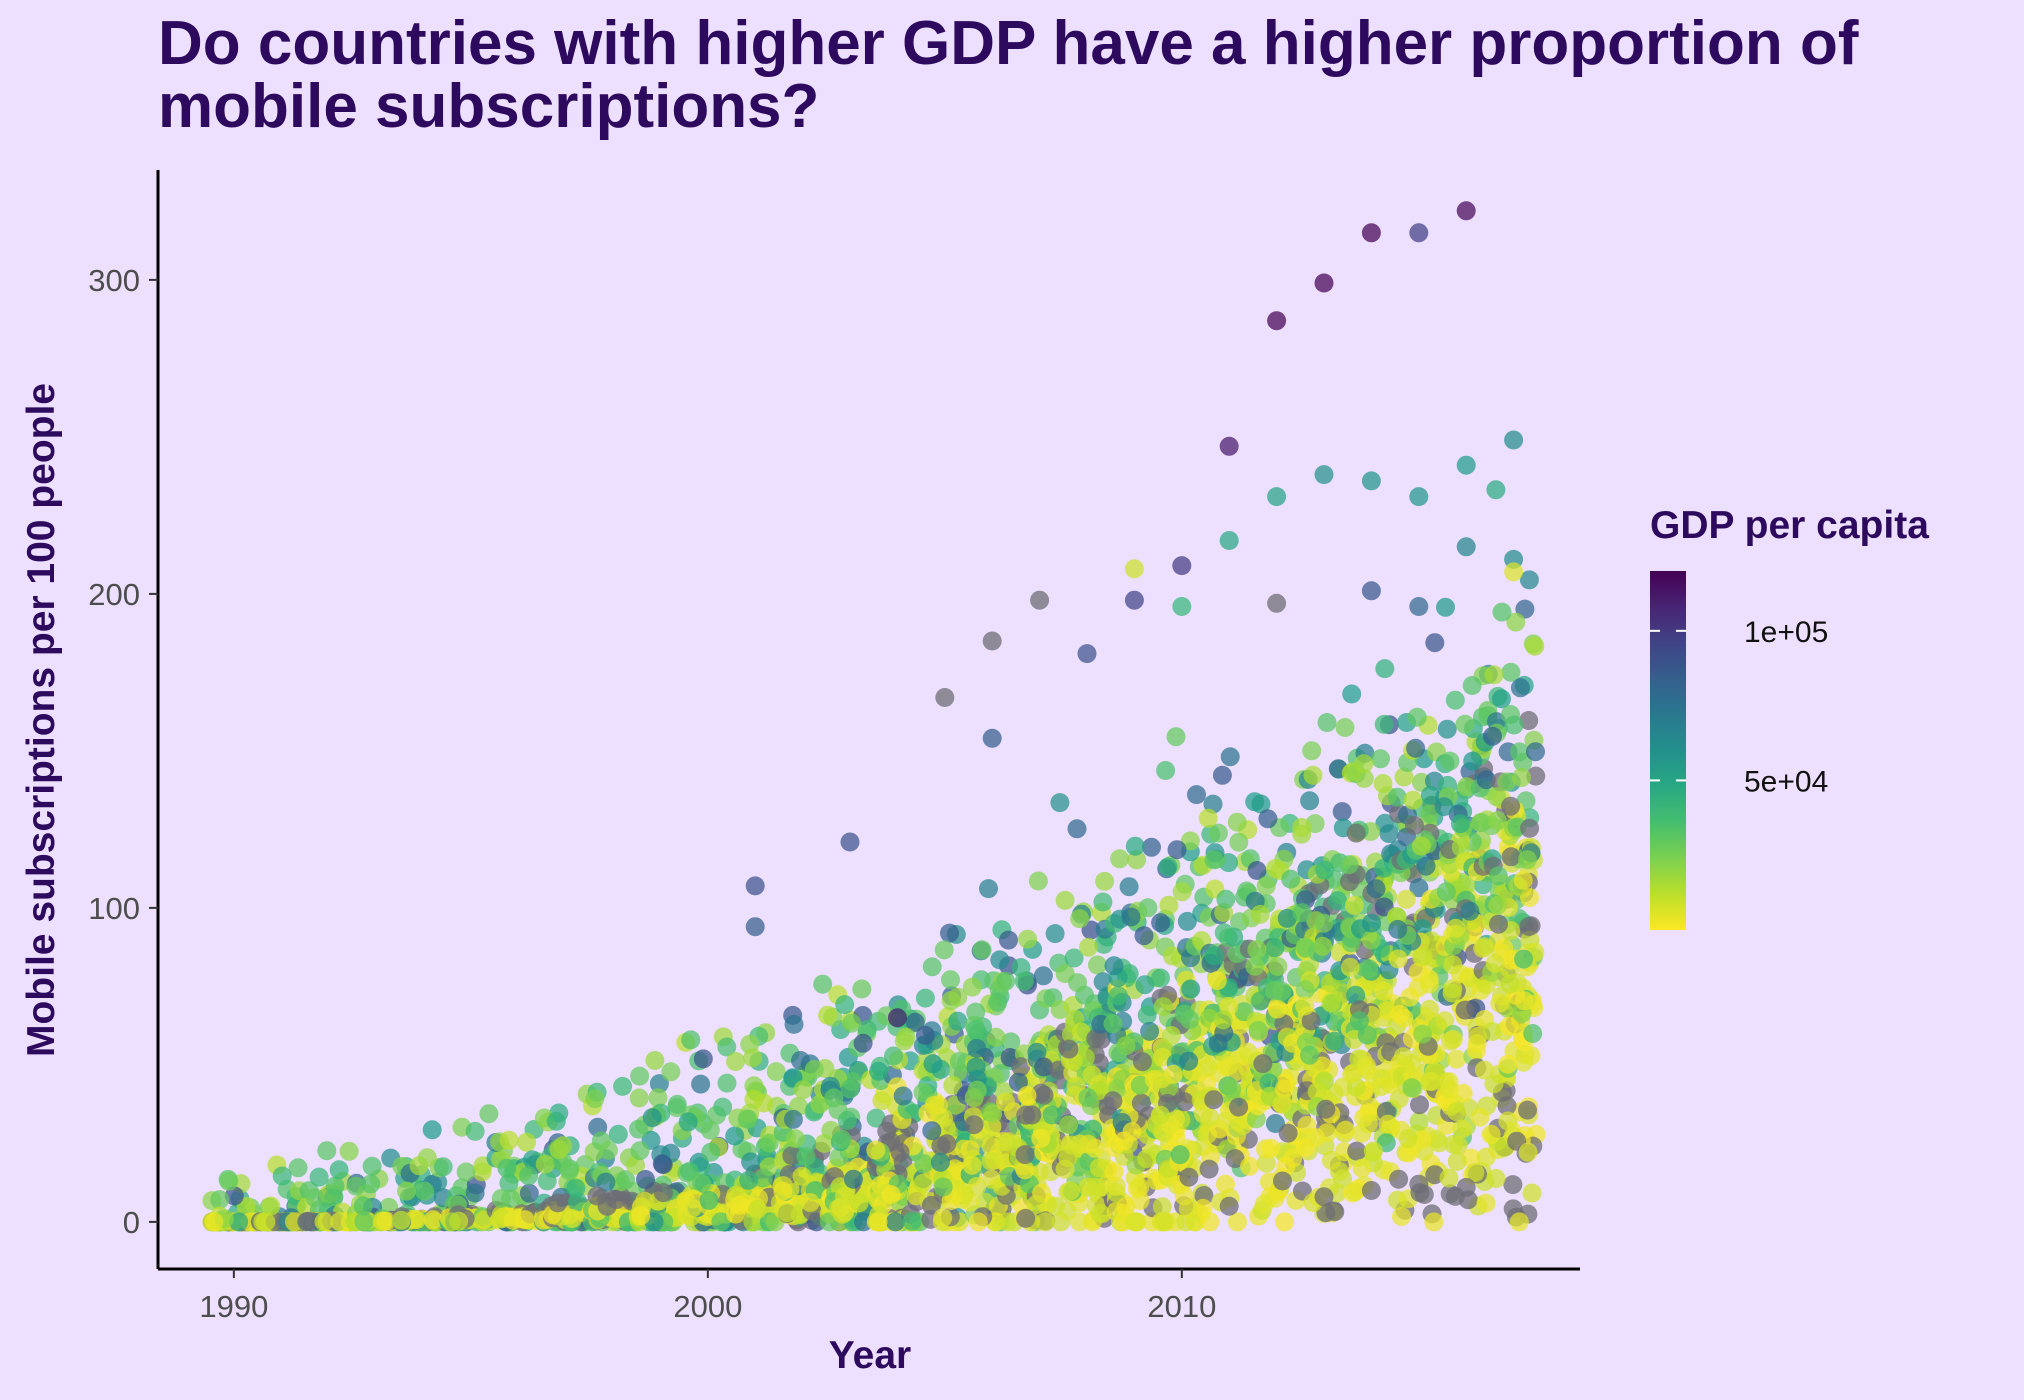  Describe the element at coordinates (114, 908) in the screenshot. I see `y-tick-label: 100` at that location.